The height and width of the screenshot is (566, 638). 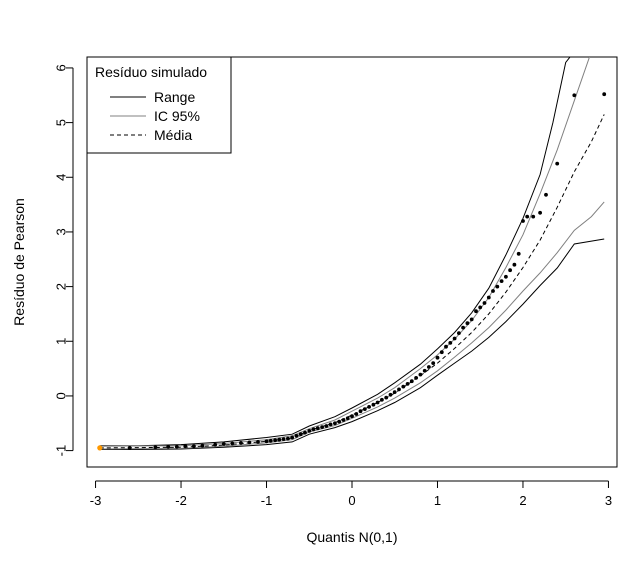 What do you see at coordinates (61, 451) in the screenshot?
I see `y-tick-label: -1` at bounding box center [61, 451].